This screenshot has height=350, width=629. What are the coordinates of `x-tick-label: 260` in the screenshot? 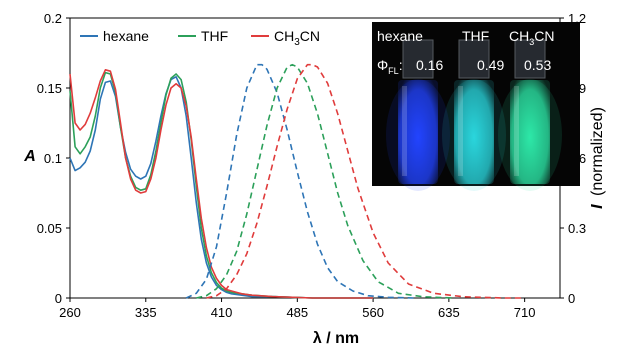 It's located at (70, 312).